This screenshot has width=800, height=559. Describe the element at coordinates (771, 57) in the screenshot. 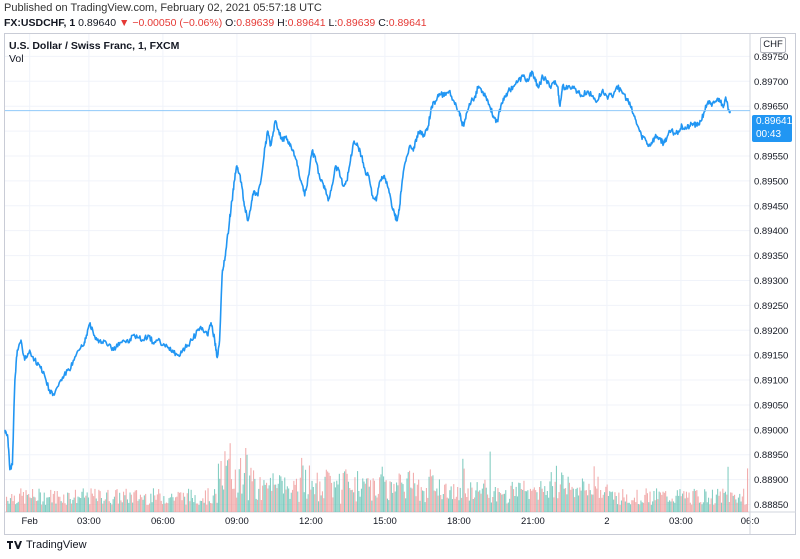

I see `y-tick-label: 0.89750` at that location.